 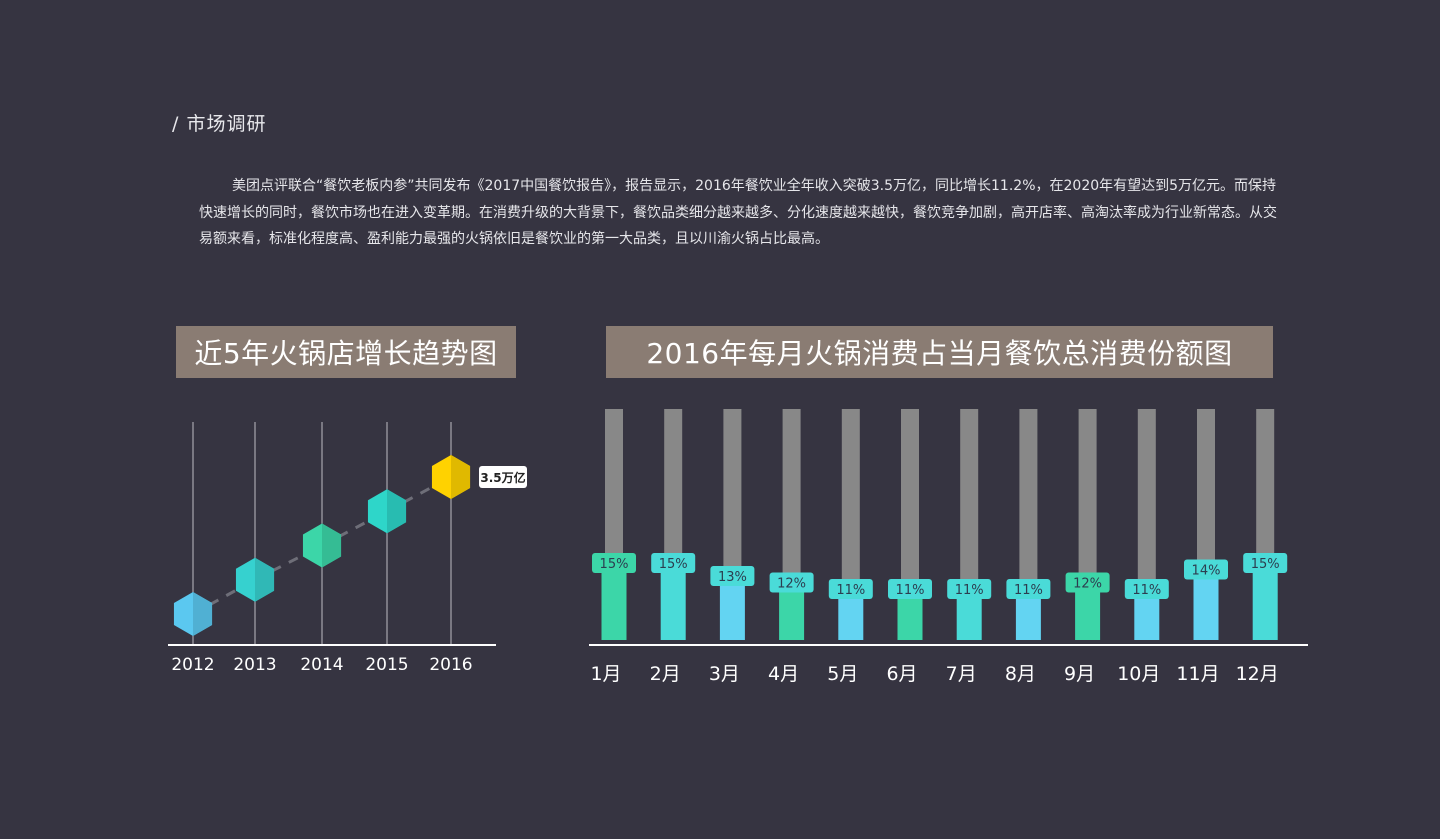 What do you see at coordinates (673, 605) in the screenshot?
I see `bar-2月` at bounding box center [673, 605].